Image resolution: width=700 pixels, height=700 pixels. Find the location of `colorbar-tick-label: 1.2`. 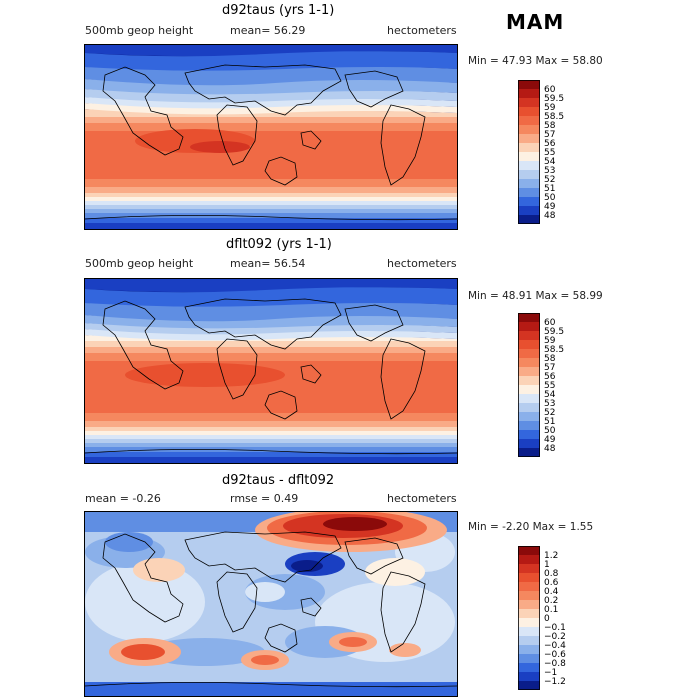

colorbar-tick-label: 1.2 is located at coordinates (551, 556).